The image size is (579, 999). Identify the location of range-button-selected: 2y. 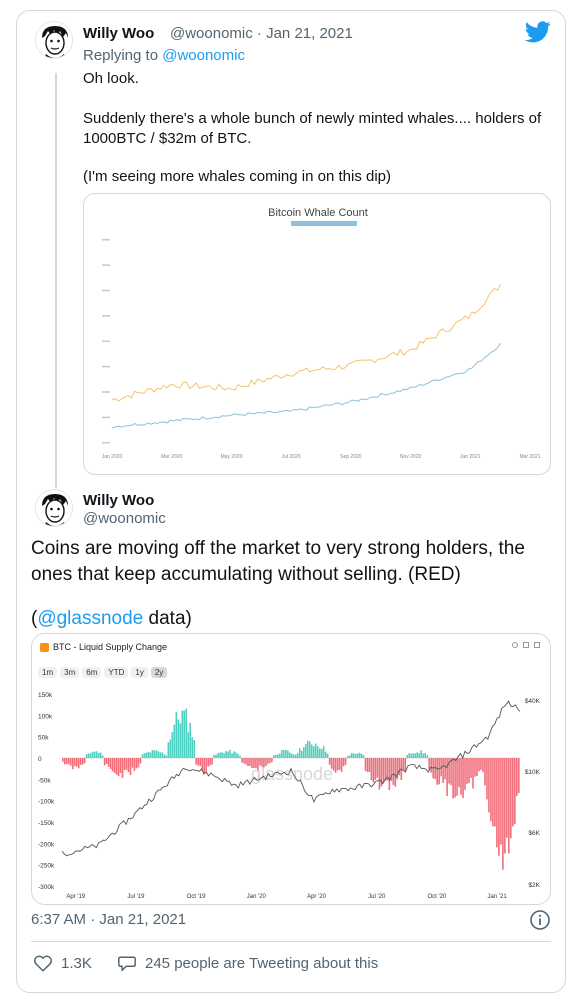
(159, 672).